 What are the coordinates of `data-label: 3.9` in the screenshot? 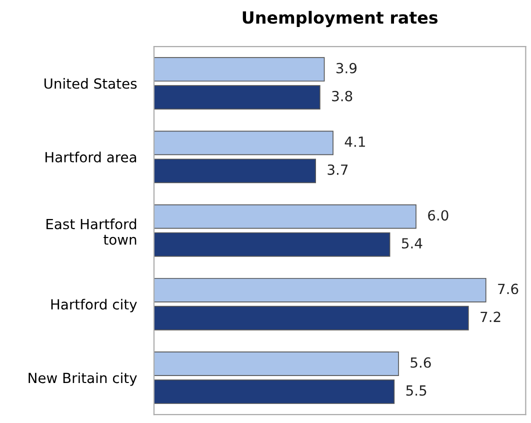 It's located at (346, 68).